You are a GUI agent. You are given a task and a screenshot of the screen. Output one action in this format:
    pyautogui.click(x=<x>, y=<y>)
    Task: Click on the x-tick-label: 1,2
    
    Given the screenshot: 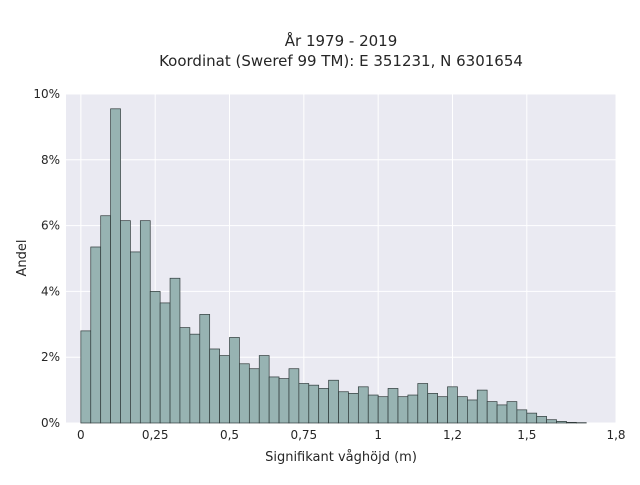 What is the action you would take?
    pyautogui.click(x=452, y=435)
    